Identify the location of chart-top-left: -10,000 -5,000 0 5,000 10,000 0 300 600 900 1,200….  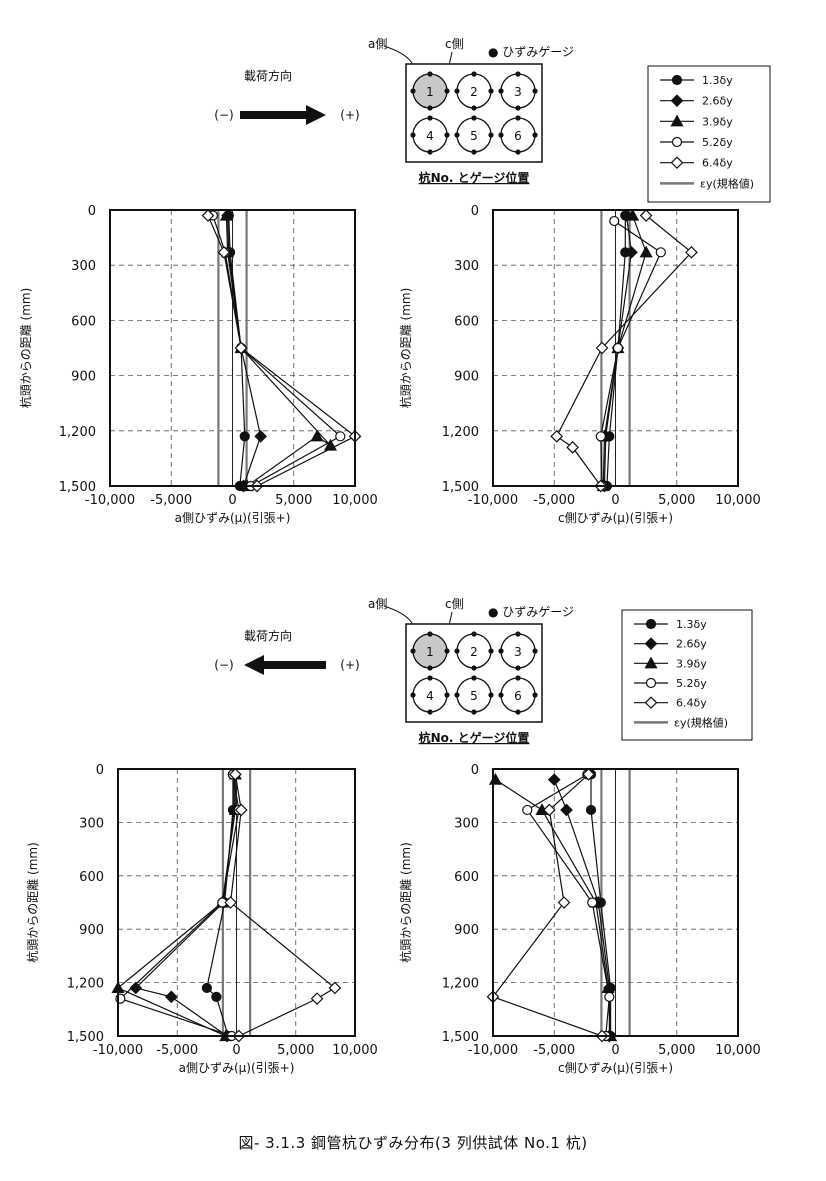
(198, 364).